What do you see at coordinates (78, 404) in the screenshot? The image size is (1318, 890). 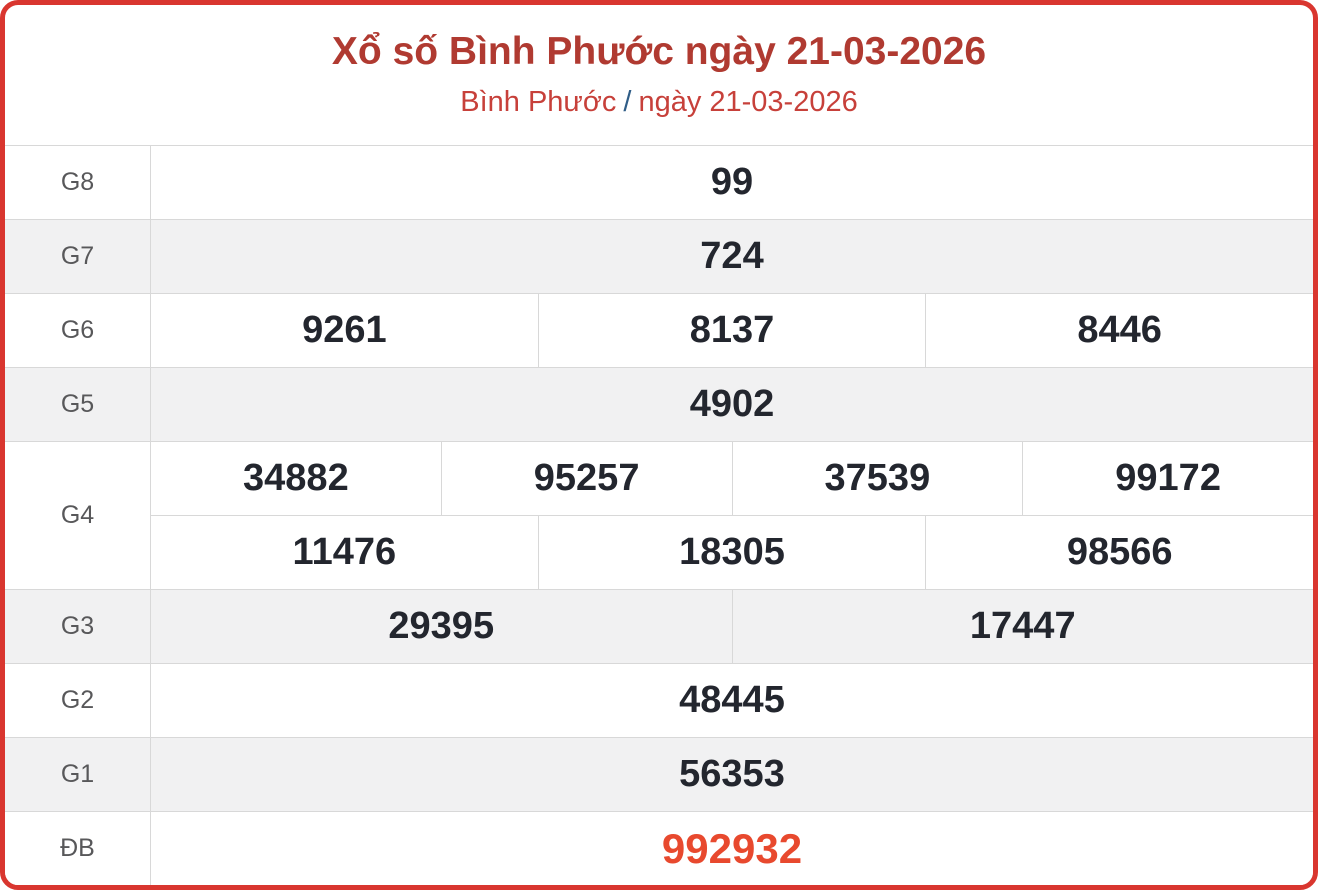 I see `prize-label: G5` at bounding box center [78, 404].